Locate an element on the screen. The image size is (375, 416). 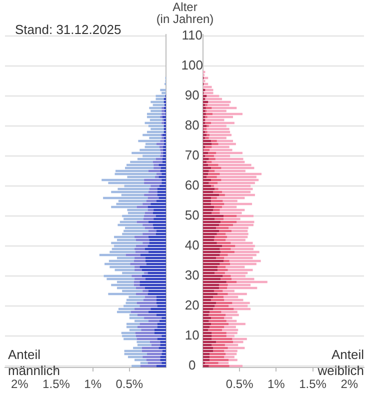
y-tick-label: 70 is located at coordinates (192, 155).